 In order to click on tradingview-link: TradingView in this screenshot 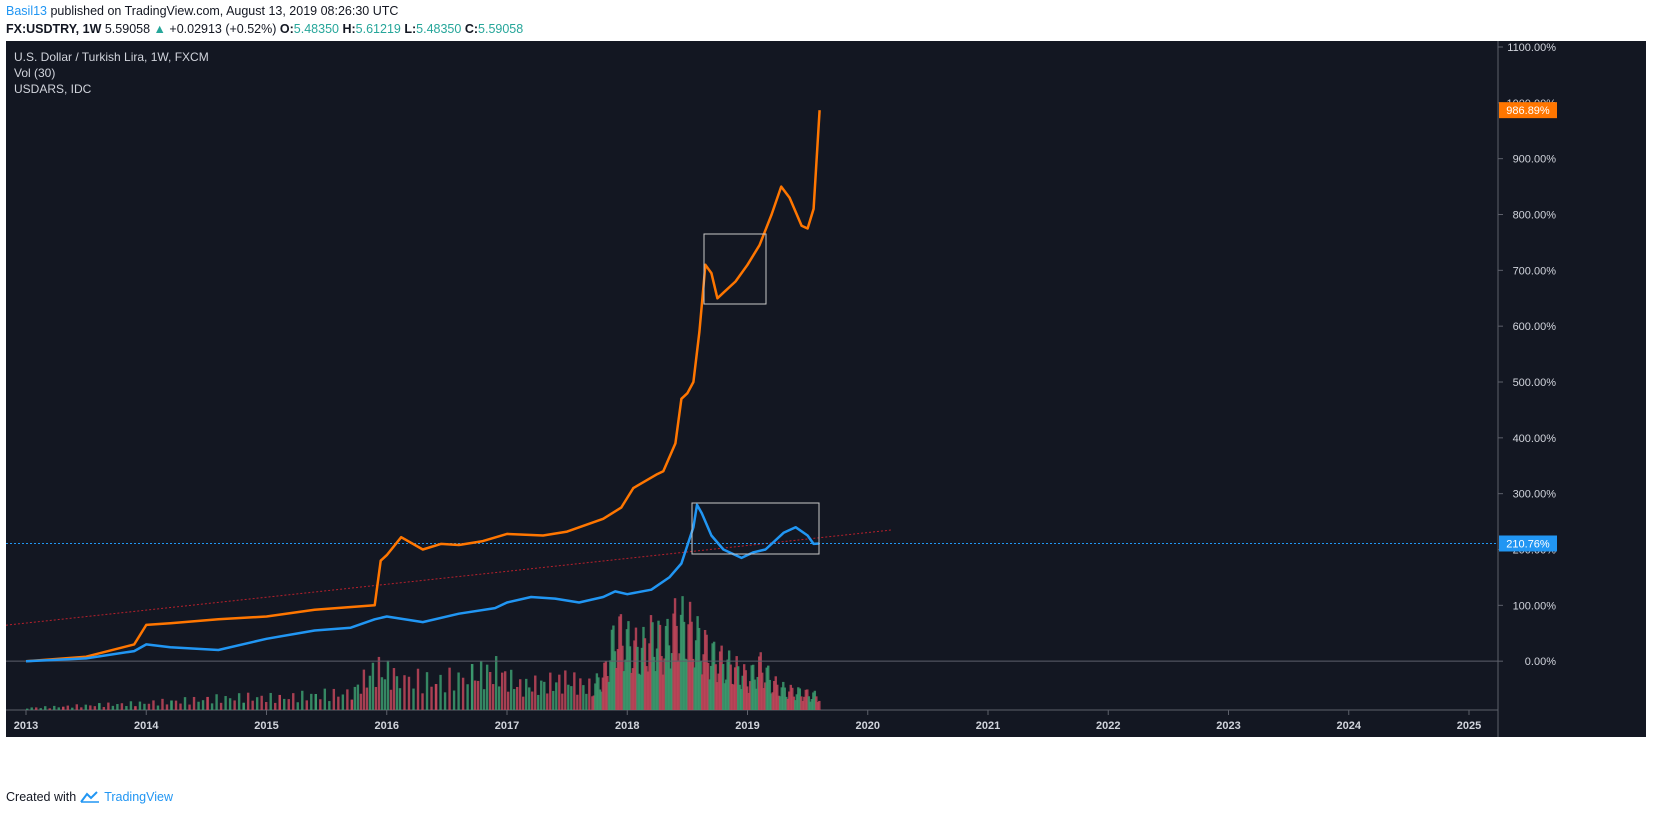, I will do `click(138, 797)`.